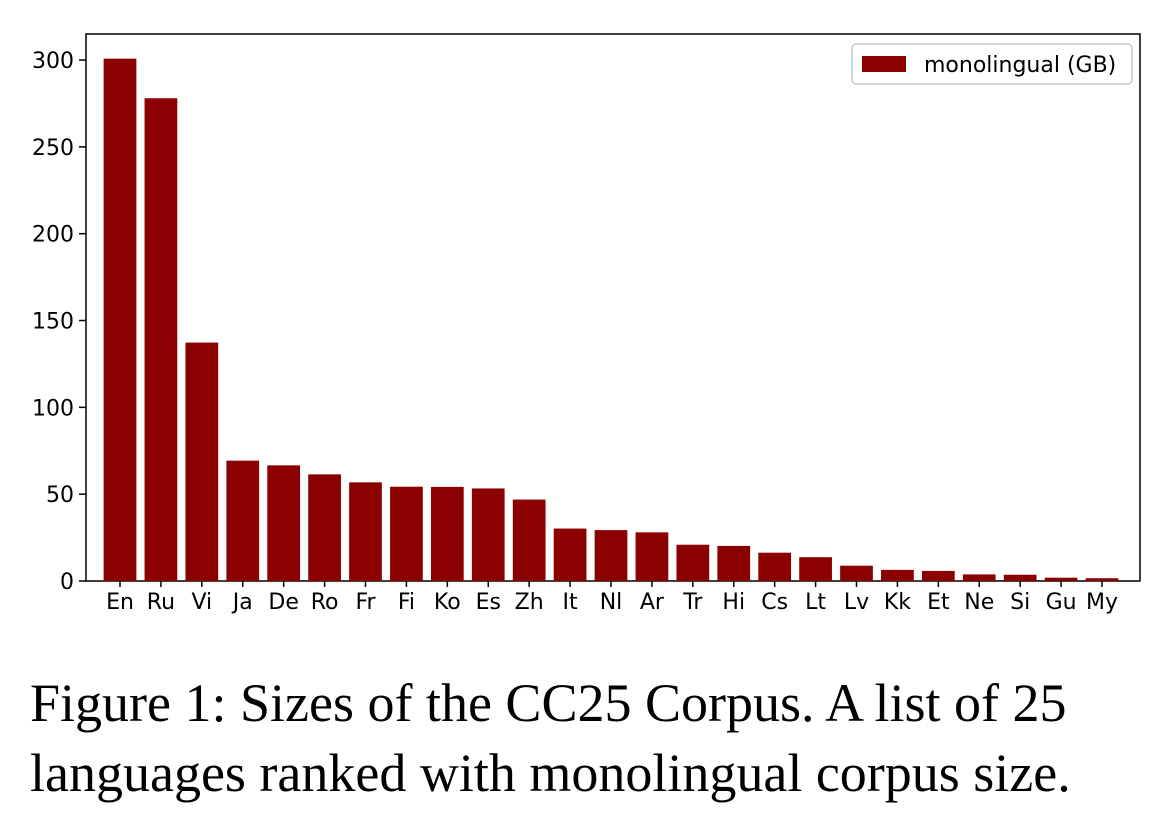 The image size is (1176, 836). Describe the element at coordinates (53, 235) in the screenshot. I see `y-tick-label: 200` at that location.